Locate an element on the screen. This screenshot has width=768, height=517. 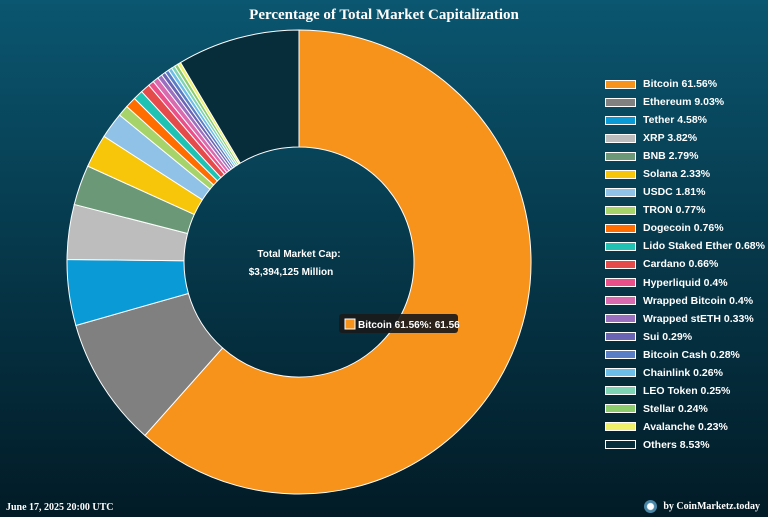
legend-label: Sui 0.29% is located at coordinates (668, 336).